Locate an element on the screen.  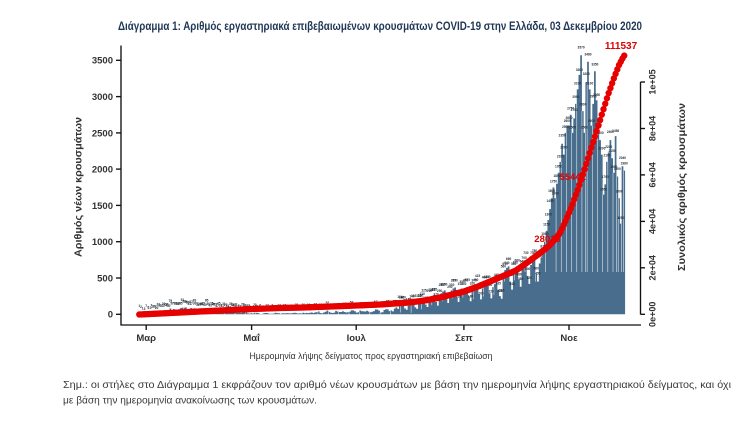
svg-text: 620 is located at coordinates (516, 262).